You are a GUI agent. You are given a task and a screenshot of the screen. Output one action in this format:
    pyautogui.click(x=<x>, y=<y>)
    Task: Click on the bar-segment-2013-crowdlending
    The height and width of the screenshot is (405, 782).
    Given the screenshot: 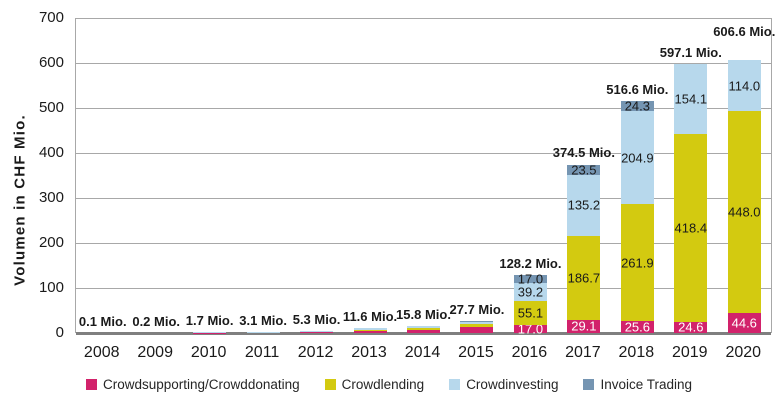 What is the action you would take?
    pyautogui.click(x=370, y=331)
    